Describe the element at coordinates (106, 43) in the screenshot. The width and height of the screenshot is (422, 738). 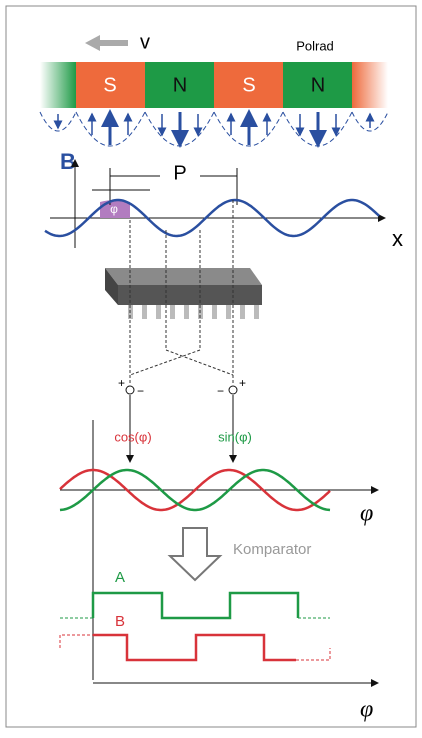
I see `motion-arrow` at that location.